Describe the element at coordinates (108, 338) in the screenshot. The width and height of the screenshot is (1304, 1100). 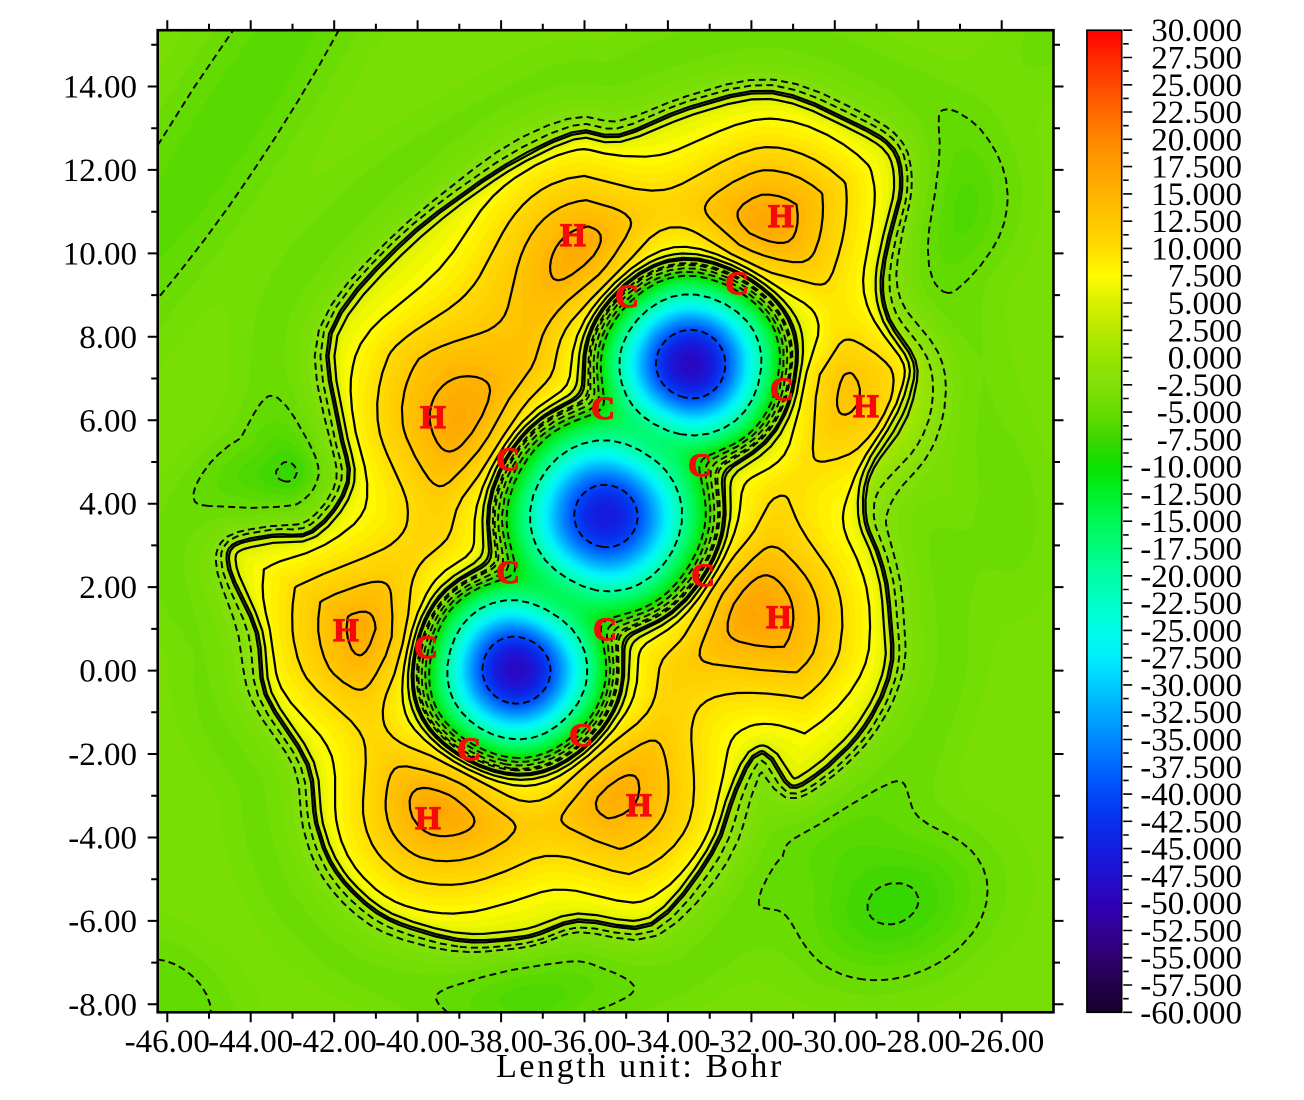
I see `svg-text: 8.00` at that location.